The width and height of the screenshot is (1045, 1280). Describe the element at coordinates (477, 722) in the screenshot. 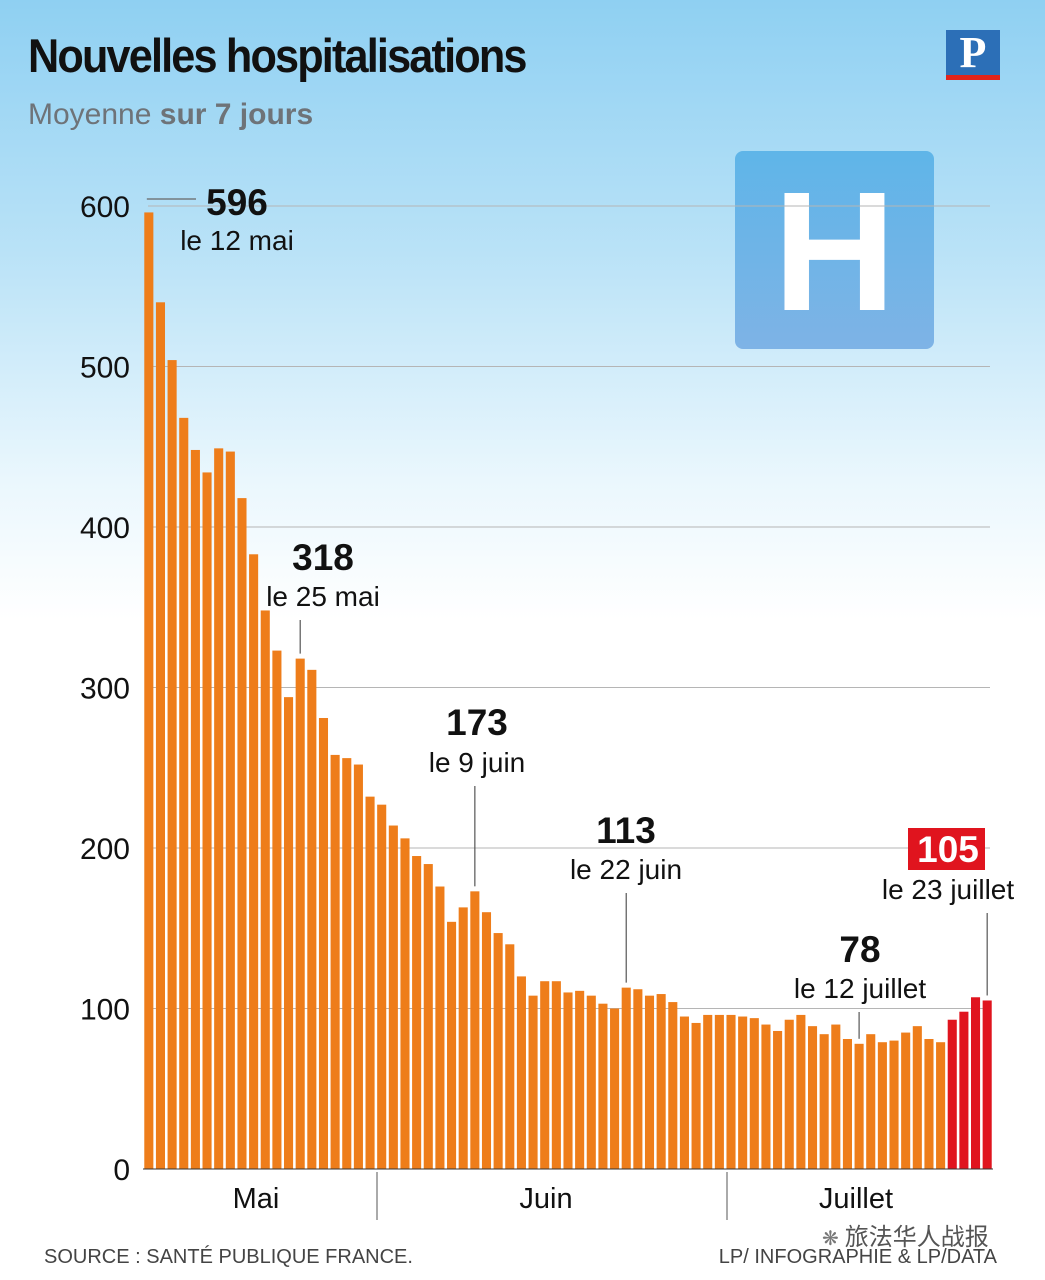

I see `annotation-value: 173` at that location.